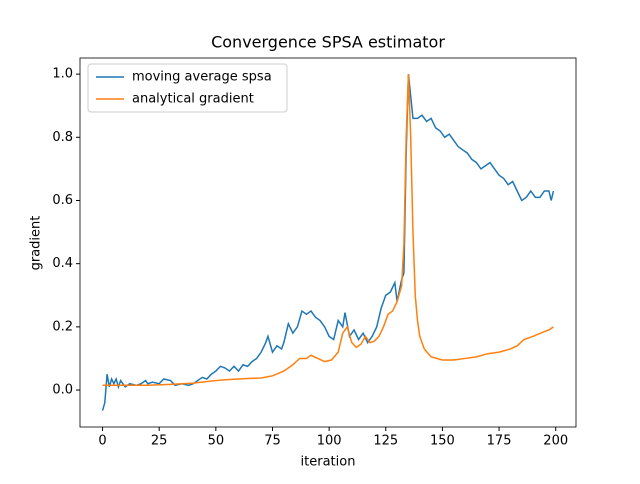 This screenshot has width=640, height=484. I want to click on x-tick-label: 125, so click(385, 441).